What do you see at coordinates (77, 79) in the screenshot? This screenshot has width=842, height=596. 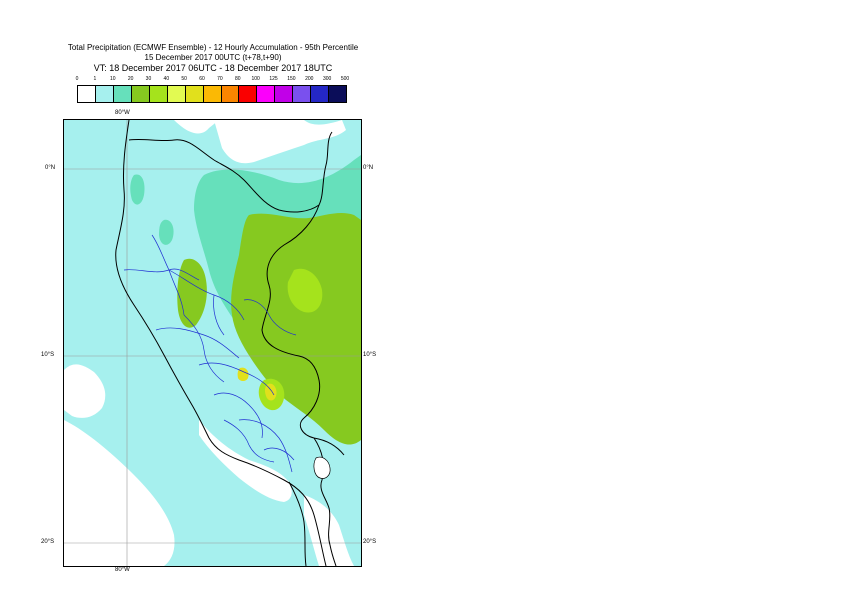 I see `legend-label-0: 0` at bounding box center [77, 79].